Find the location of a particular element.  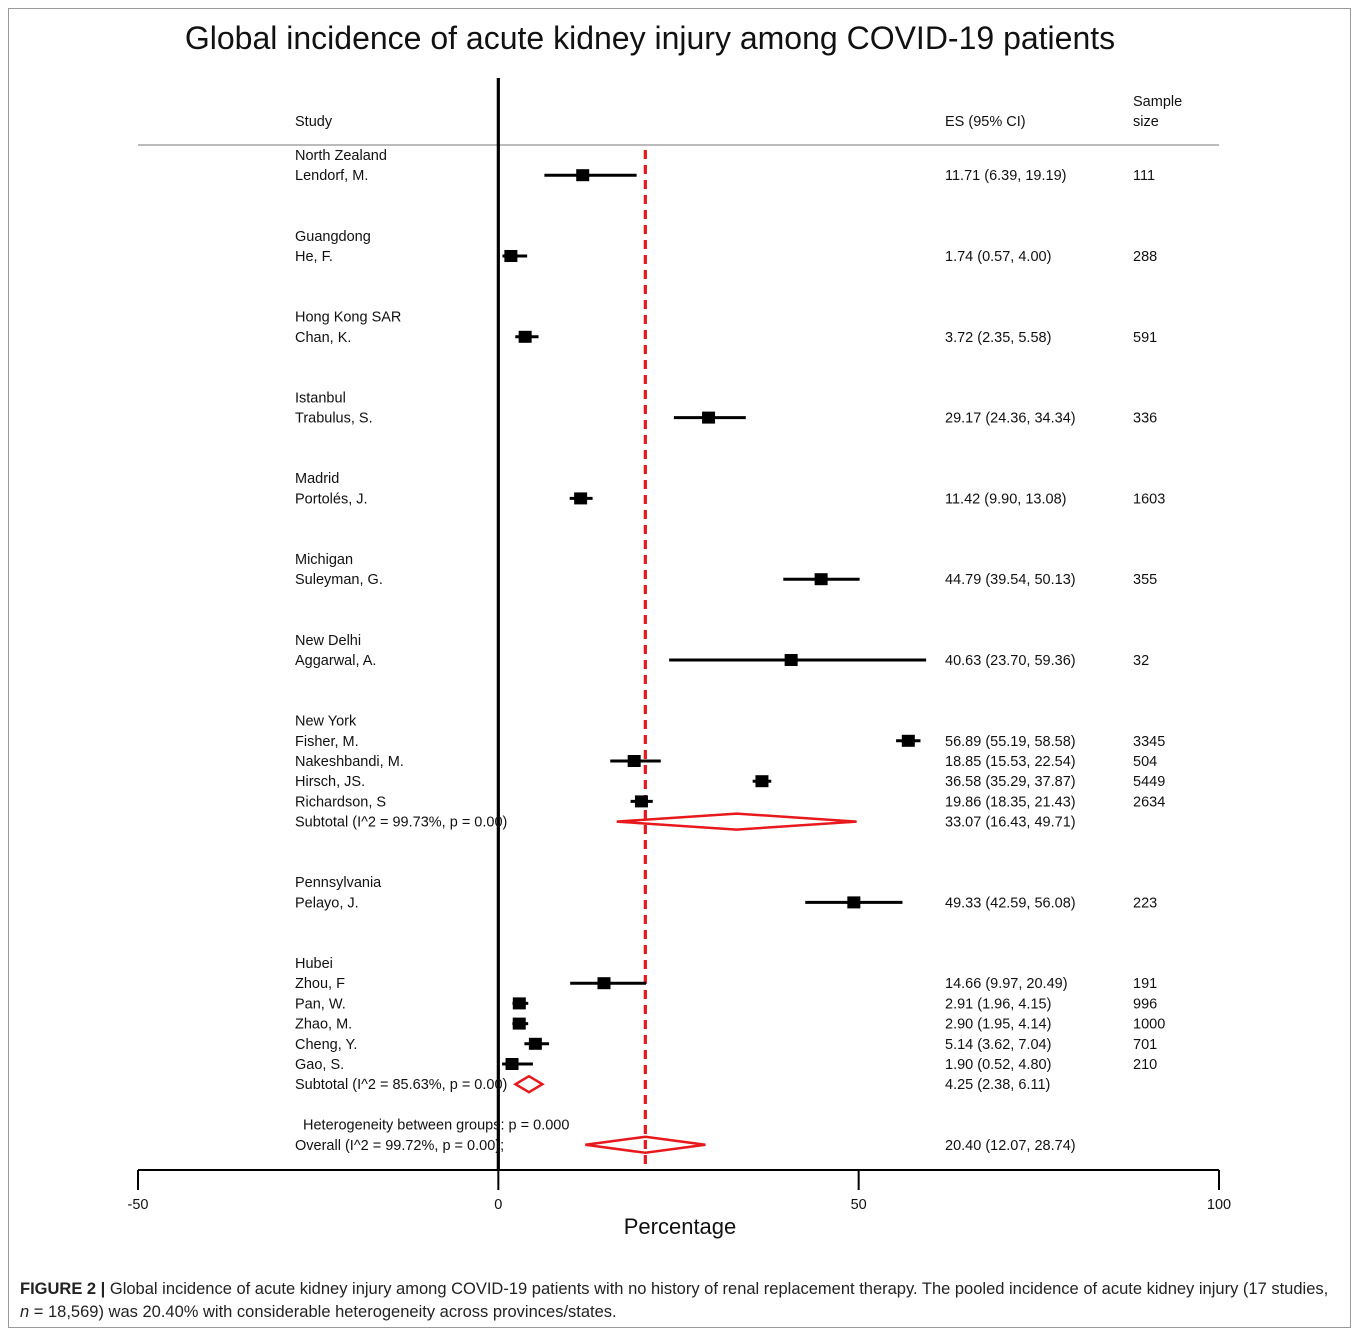

header-study: Study is located at coordinates (314, 122).